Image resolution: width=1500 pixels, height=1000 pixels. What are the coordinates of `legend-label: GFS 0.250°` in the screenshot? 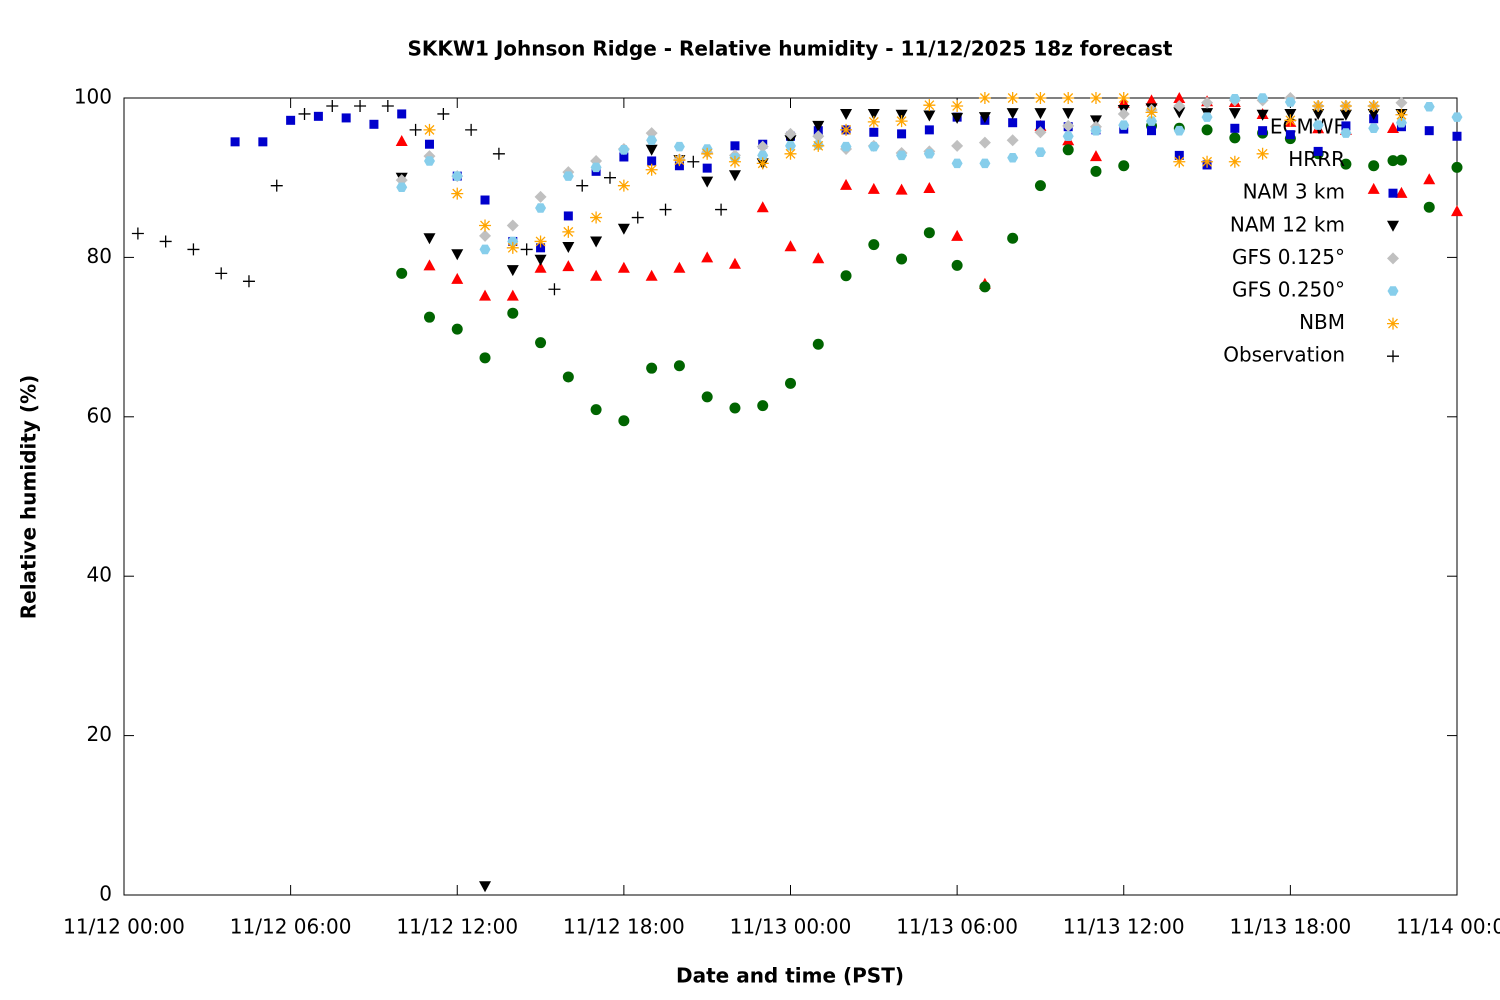 It's located at (1288, 290).